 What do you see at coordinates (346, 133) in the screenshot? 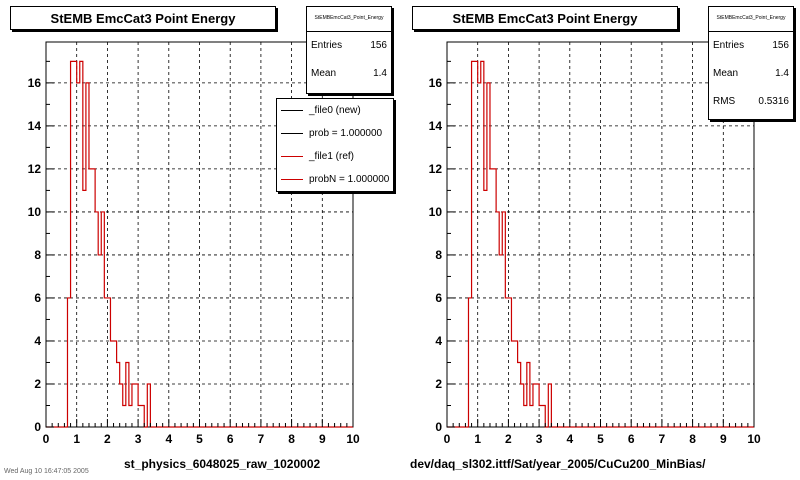
I see `legend-label: prob = 1.000000` at bounding box center [346, 133].